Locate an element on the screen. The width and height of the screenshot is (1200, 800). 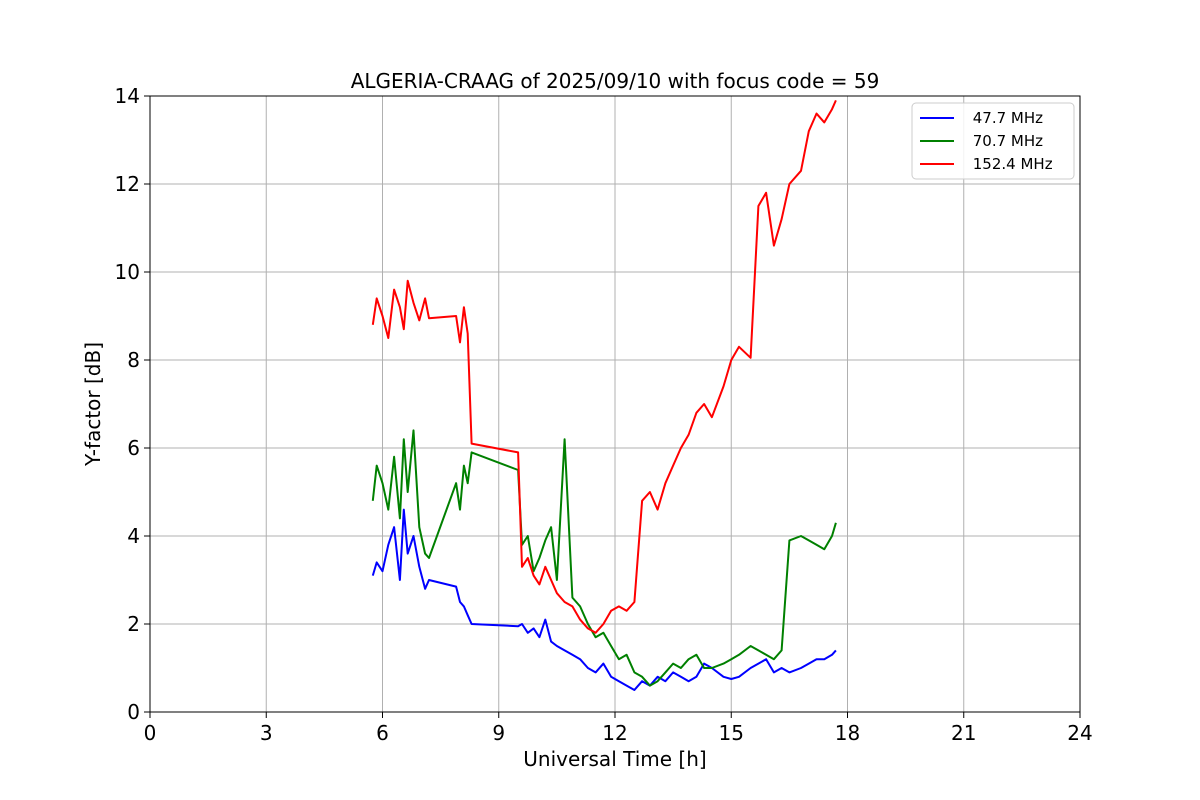
y-tick-label: 10 is located at coordinates (127, 272).